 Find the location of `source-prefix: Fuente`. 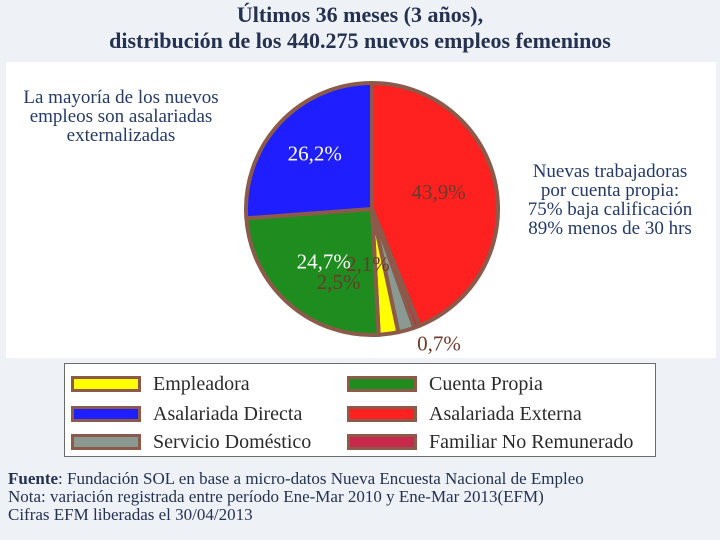

source-prefix: Fuente is located at coordinates (33, 478).